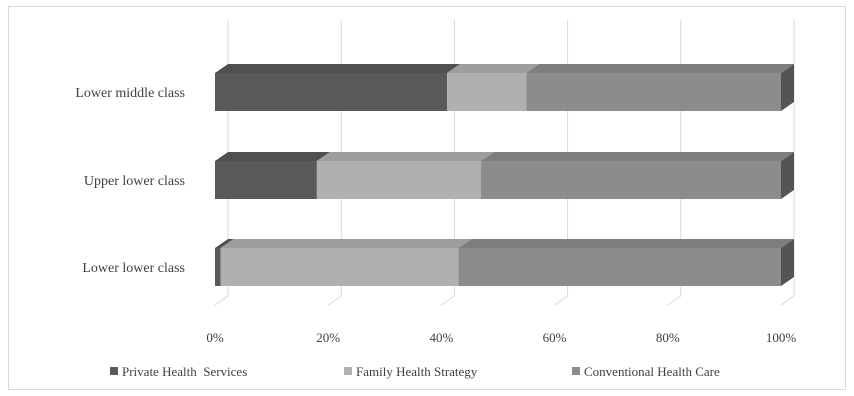 Image resolution: width=854 pixels, height=396 pixels. What do you see at coordinates (417, 371) in the screenshot?
I see `legend-label: Family Health Strategy` at bounding box center [417, 371].